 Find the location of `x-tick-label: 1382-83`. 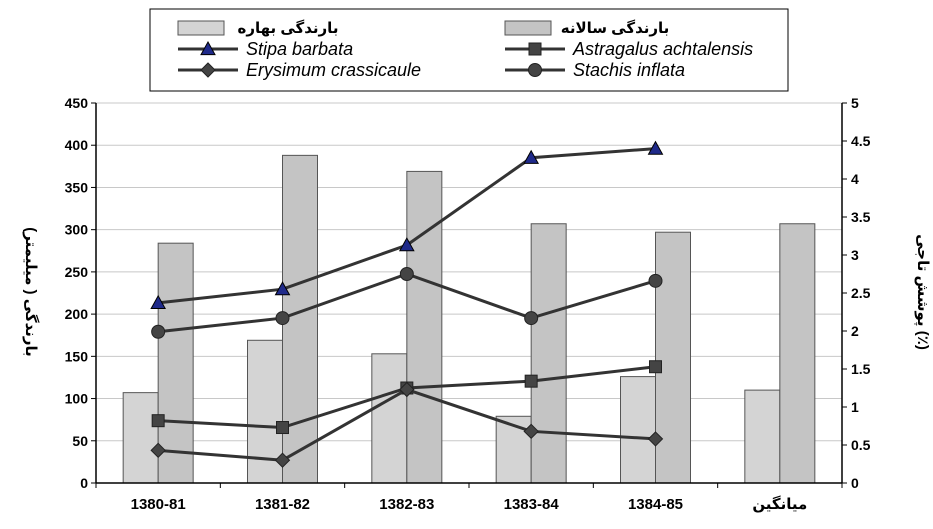

x-tick-label: 1382-83 is located at coordinates (406, 504).